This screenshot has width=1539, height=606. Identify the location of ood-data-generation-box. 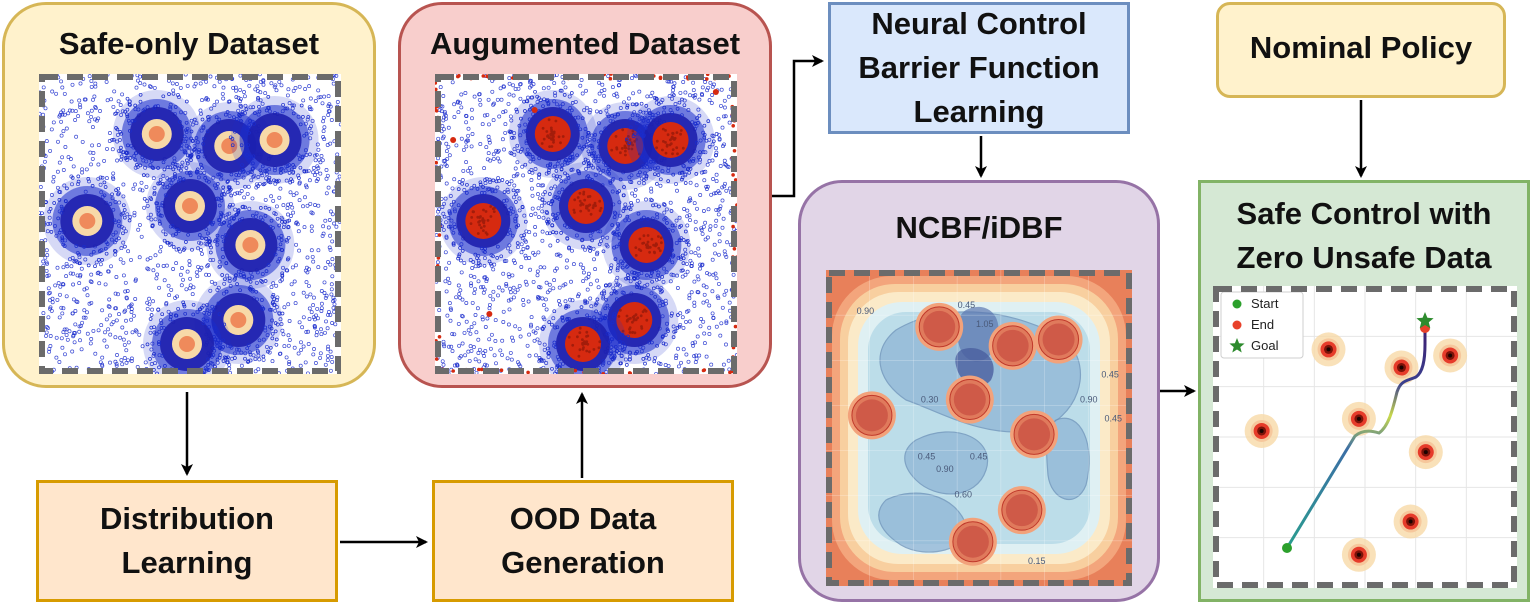
(583, 541).